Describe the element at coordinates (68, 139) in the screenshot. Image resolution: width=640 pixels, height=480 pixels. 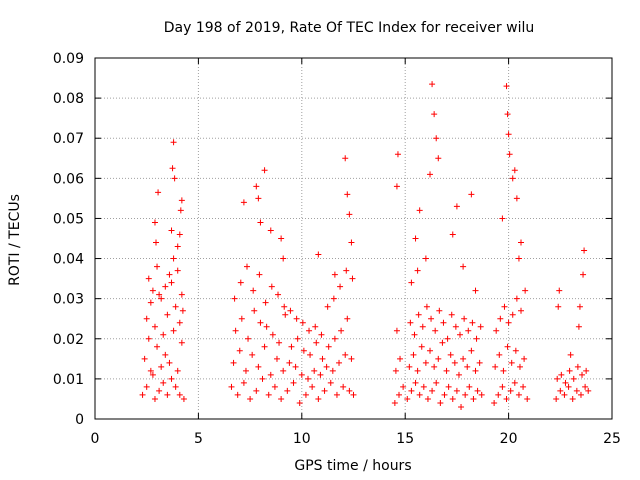
I see `y-tick-label: 0.07` at that location.